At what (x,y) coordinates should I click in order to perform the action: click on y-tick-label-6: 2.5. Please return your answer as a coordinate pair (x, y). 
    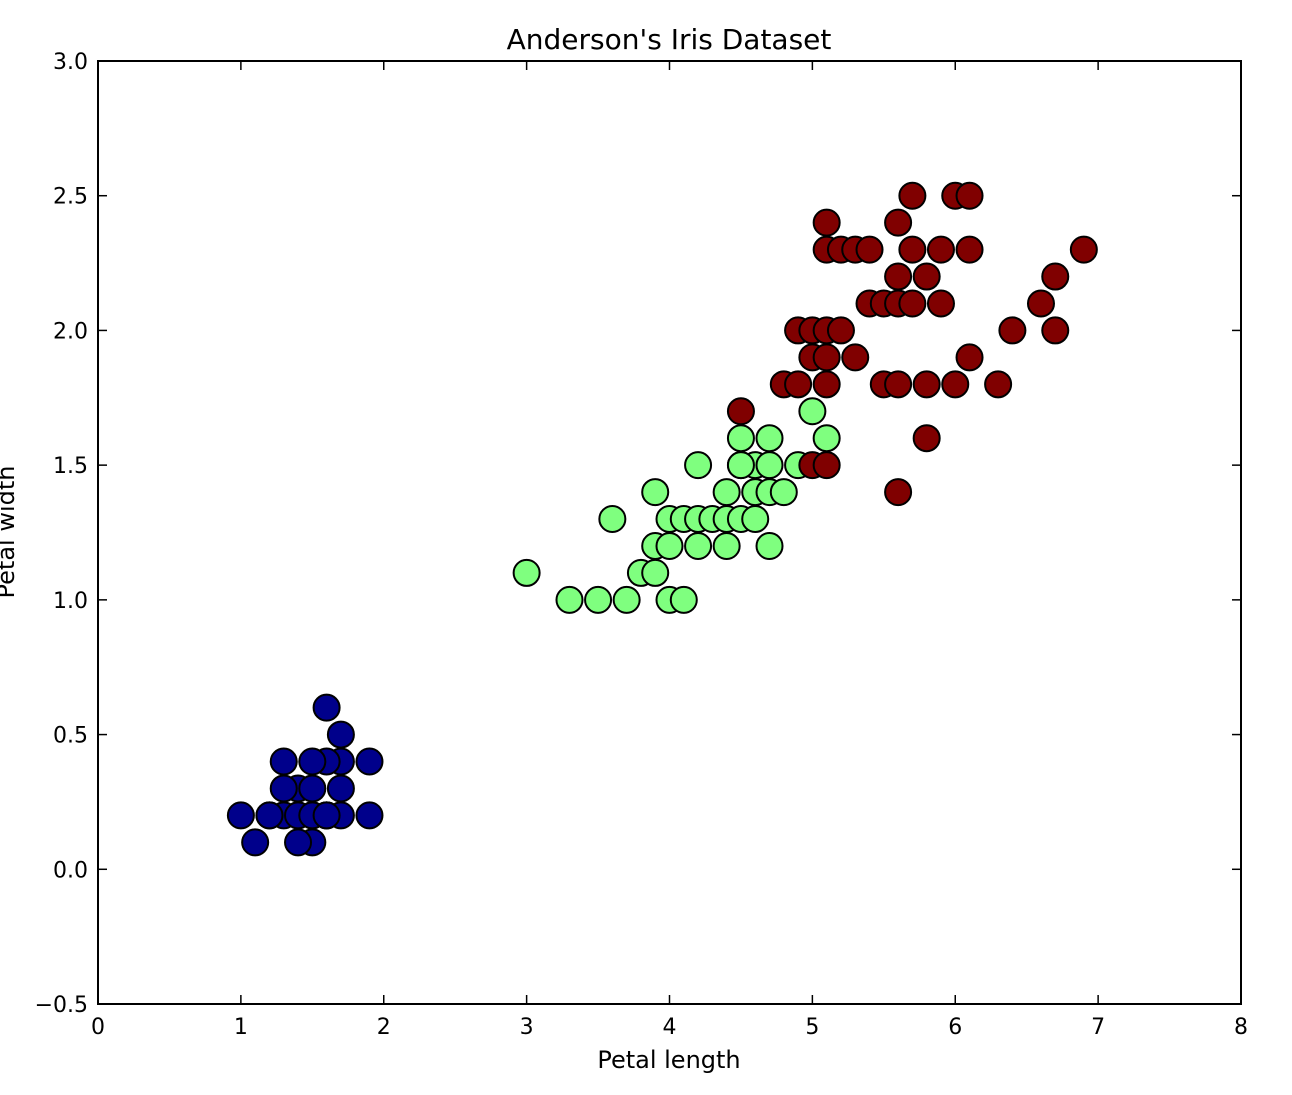
    Looking at the image, I should click on (70, 197).